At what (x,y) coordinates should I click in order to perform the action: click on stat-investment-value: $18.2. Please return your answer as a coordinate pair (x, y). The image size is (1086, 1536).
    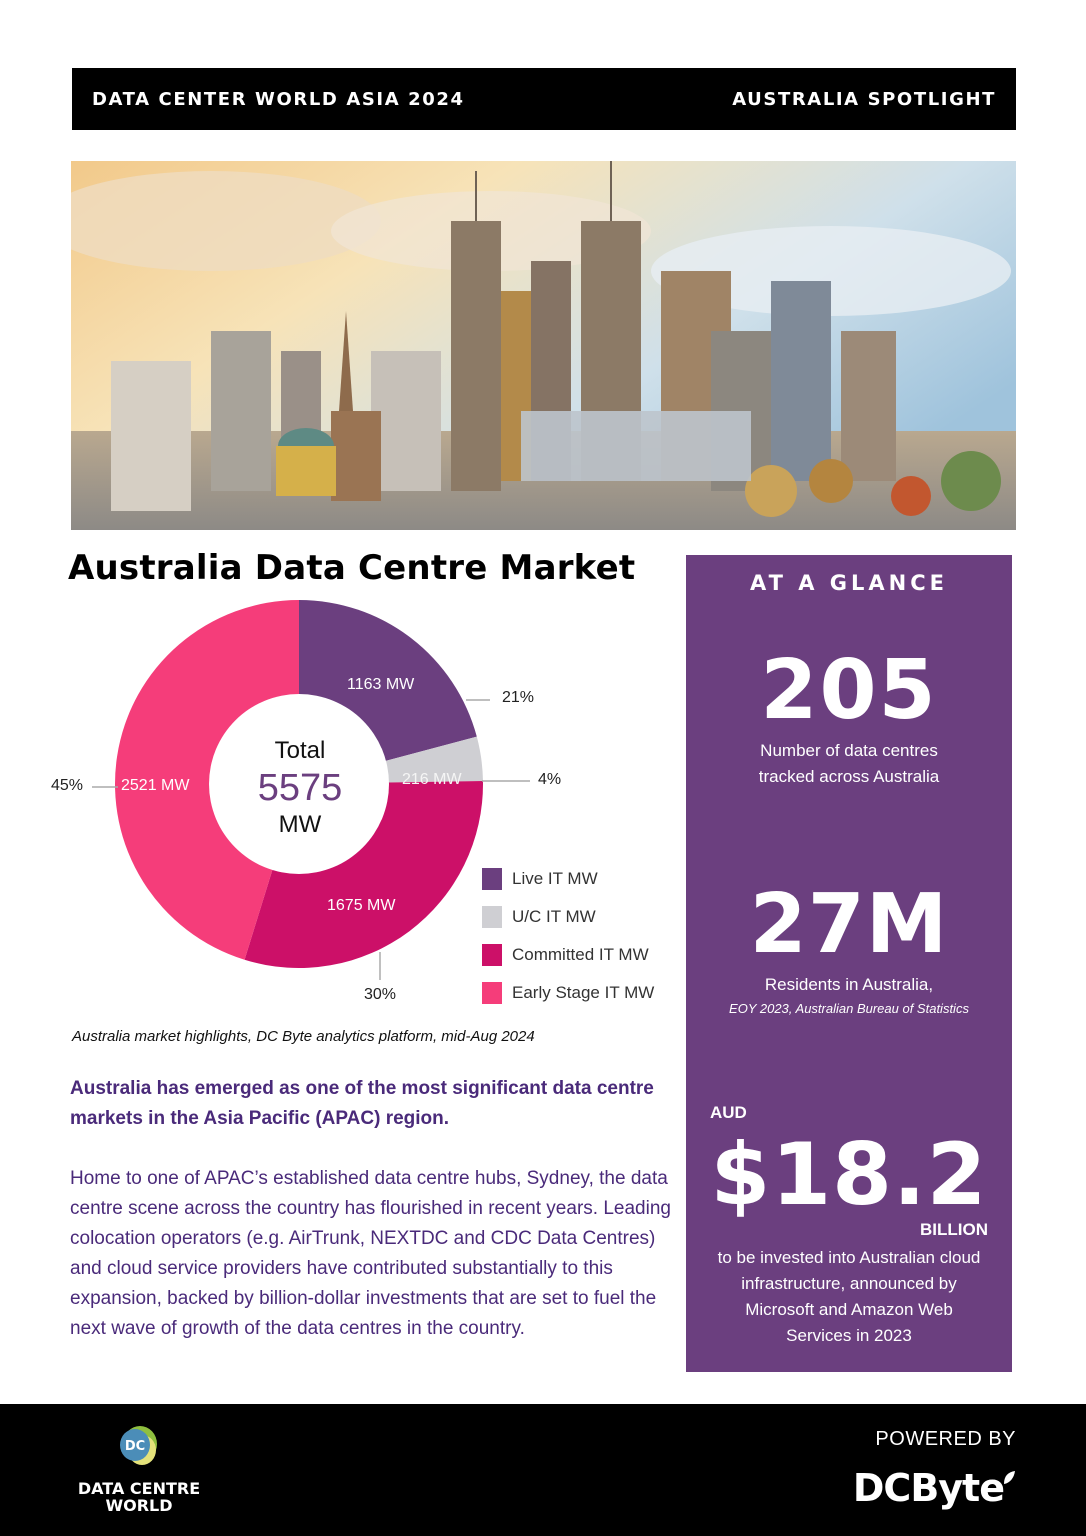
    Looking at the image, I should click on (849, 1175).